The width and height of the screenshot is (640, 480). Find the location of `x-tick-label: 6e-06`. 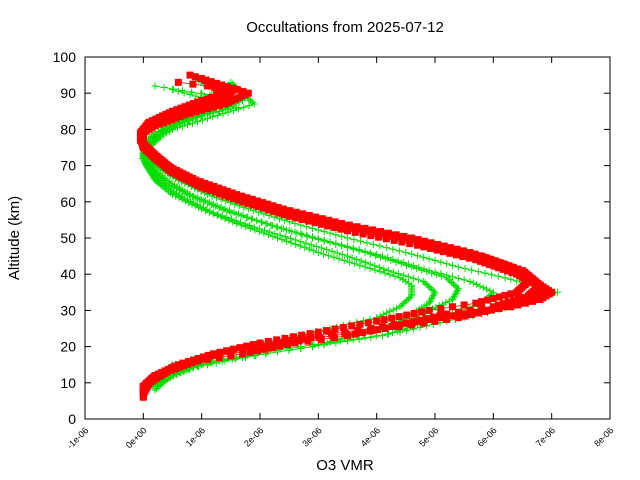

x-tick-label: 6e-06 is located at coordinates (486, 436).